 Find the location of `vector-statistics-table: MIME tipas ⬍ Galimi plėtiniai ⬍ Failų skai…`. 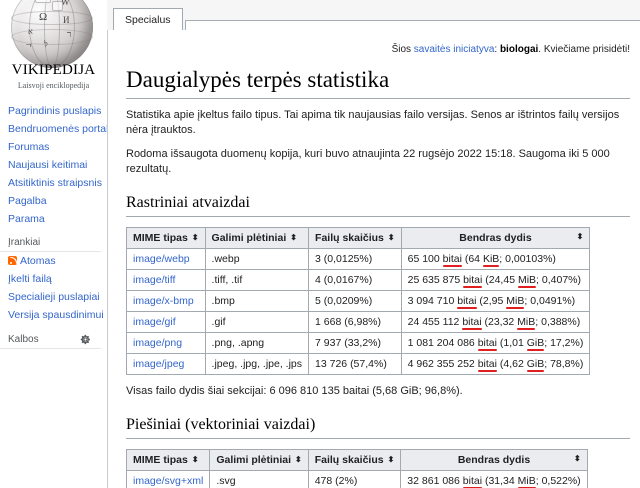

vector-statistics-table: MIME tipas ⬍ Galimi plėtiniai ⬍ Failų skai… is located at coordinates (356, 468).